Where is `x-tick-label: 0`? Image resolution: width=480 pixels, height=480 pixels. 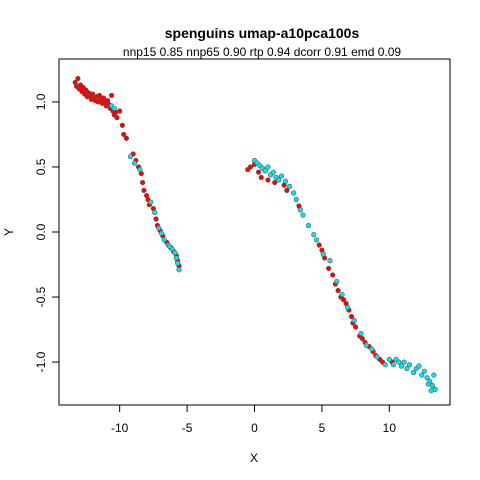
x-tick-label: 0 is located at coordinates (254, 428).